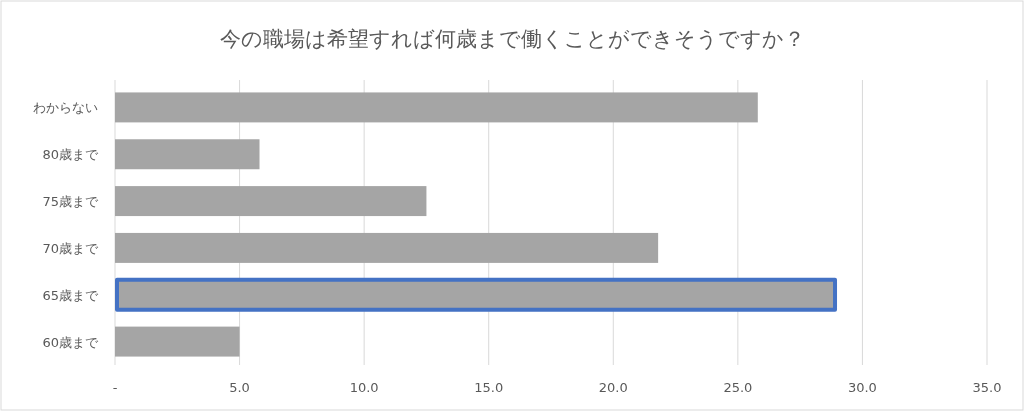 The width and height of the screenshot is (1024, 411). Describe the element at coordinates (70, 202) in the screenshot. I see `y-tick-label: 75歳まで` at that location.